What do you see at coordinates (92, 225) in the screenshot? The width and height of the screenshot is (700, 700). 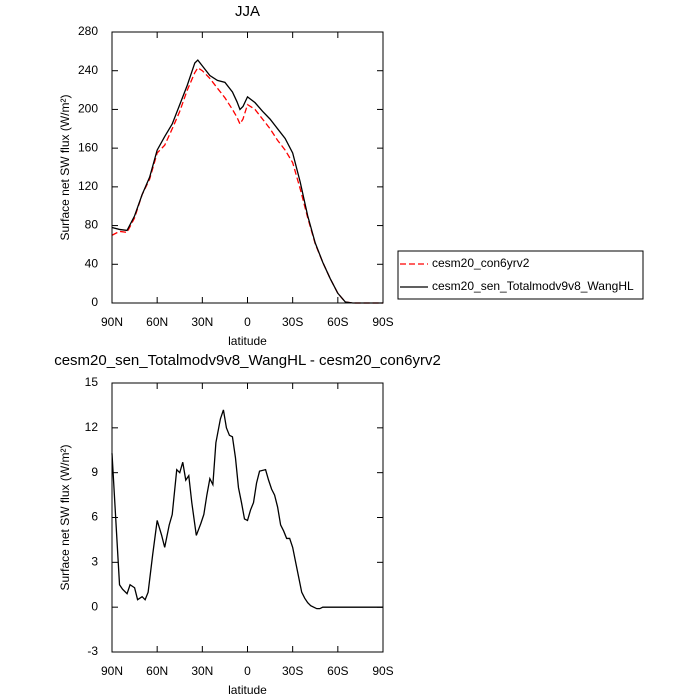 I see `y-tick-label: 80` at bounding box center [92, 225].